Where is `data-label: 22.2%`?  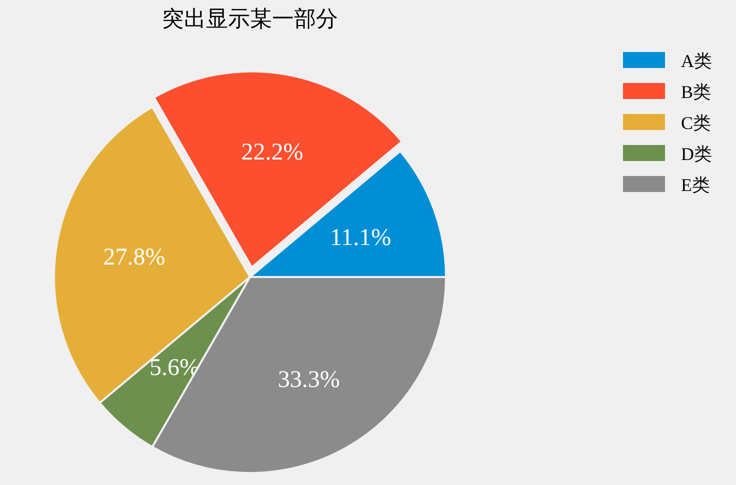
data-label: 22.2% is located at coordinates (272, 153).